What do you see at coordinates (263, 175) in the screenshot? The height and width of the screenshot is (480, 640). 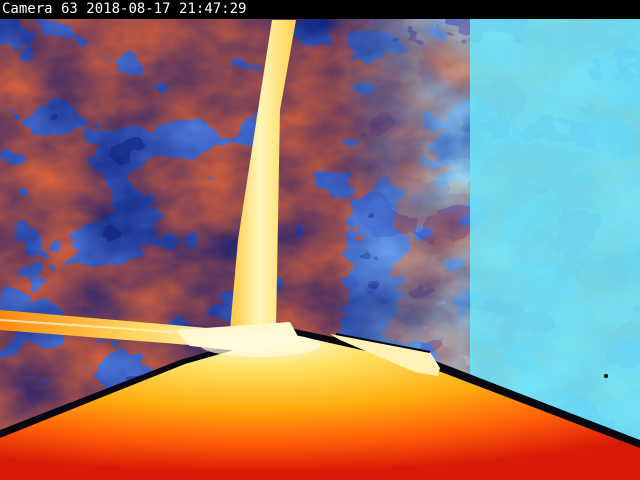 I see `antenna-mast` at bounding box center [263, 175].